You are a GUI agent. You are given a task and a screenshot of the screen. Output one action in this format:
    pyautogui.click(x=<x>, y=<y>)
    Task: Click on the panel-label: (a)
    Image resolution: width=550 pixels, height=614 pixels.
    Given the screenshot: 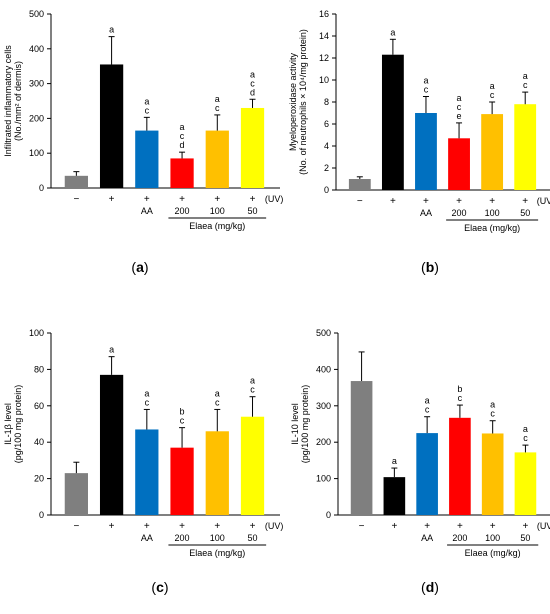 What is the action you would take?
    pyautogui.click(x=139, y=267)
    